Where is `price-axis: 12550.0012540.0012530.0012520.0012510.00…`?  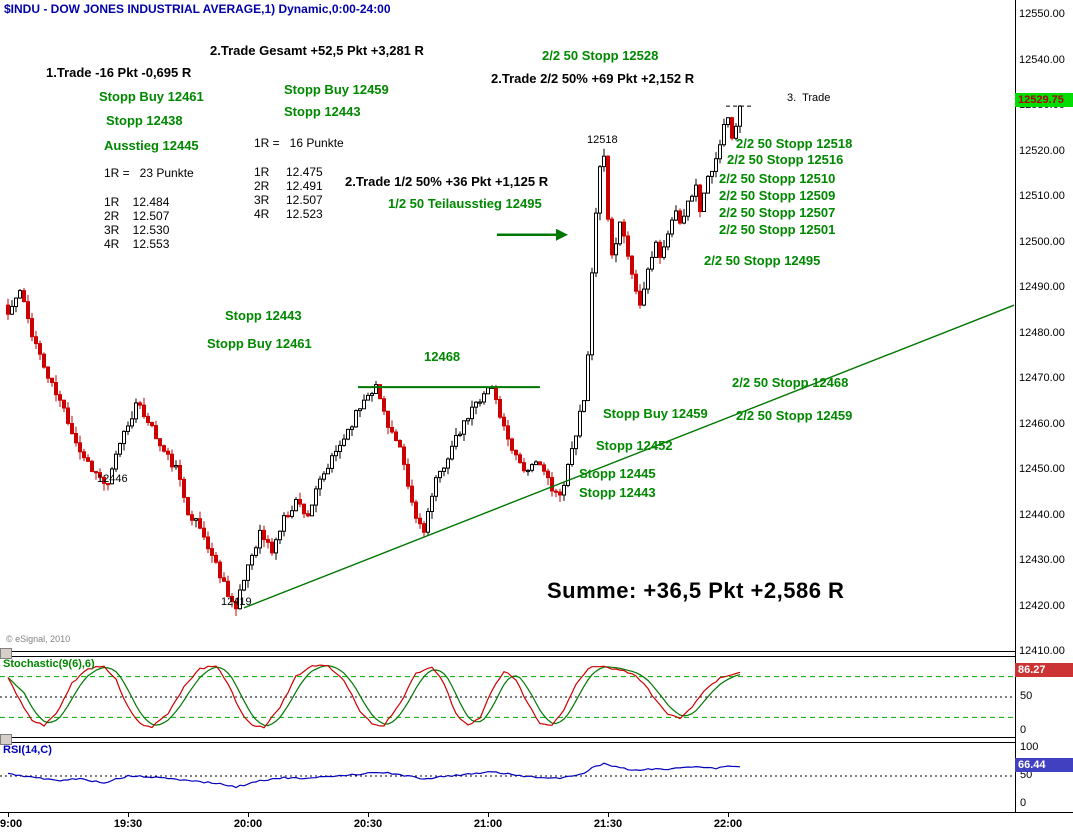 price-axis: 12550.0012540.0012530.0012520.0012510.00… is located at coordinates (1044, 406).